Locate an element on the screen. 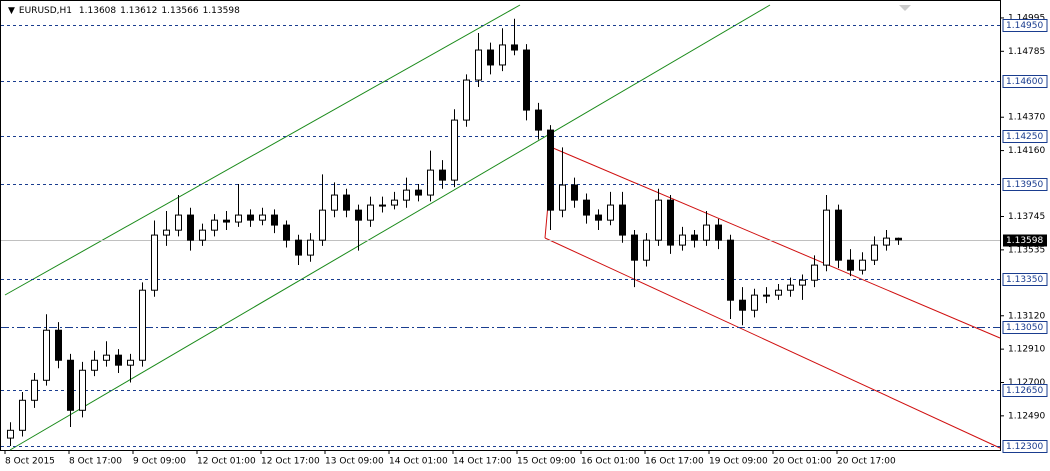 The height and width of the screenshot is (471, 1050). open: 1.13608 is located at coordinates (97, 11).